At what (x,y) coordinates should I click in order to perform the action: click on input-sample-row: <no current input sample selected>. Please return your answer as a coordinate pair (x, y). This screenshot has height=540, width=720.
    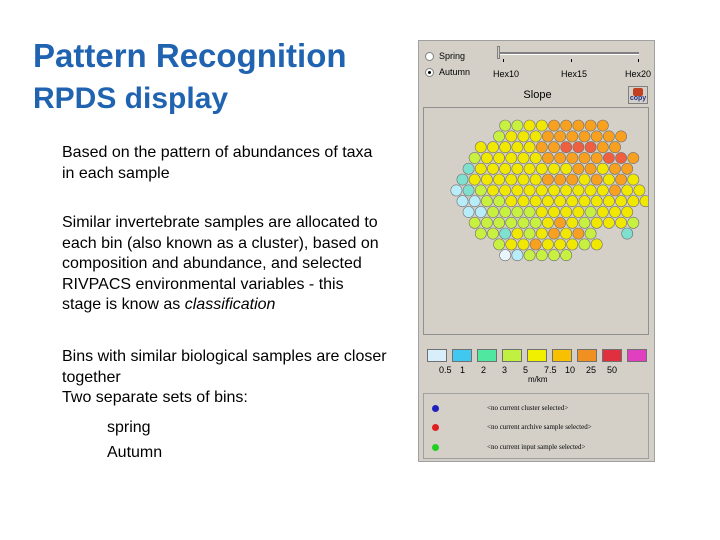
    Looking at the image, I should click on (508, 447).